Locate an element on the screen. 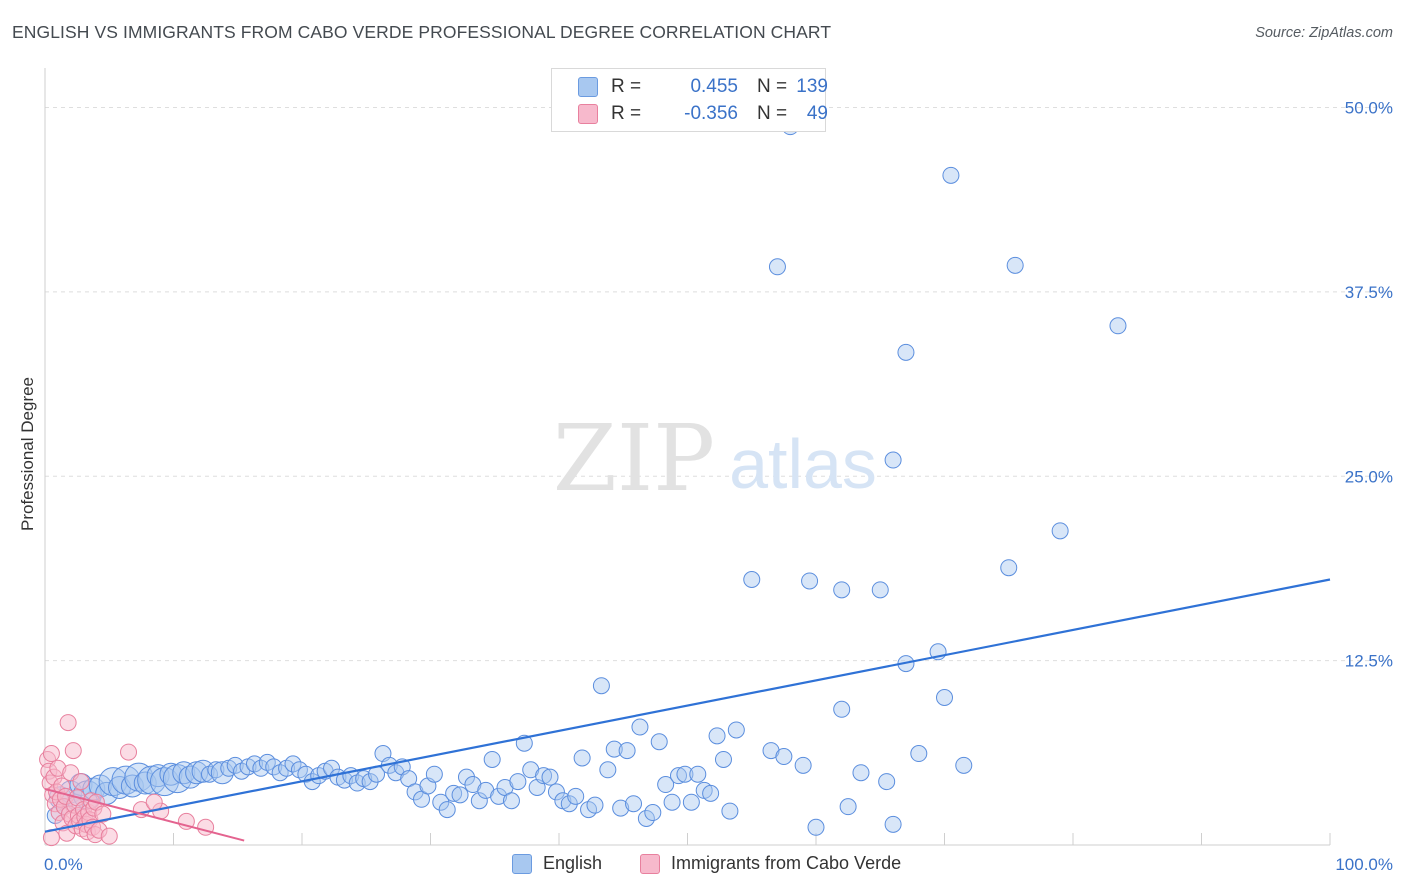 This screenshot has width=1406, height=892. watermark-zip: ZIP is located at coordinates (634, 458).